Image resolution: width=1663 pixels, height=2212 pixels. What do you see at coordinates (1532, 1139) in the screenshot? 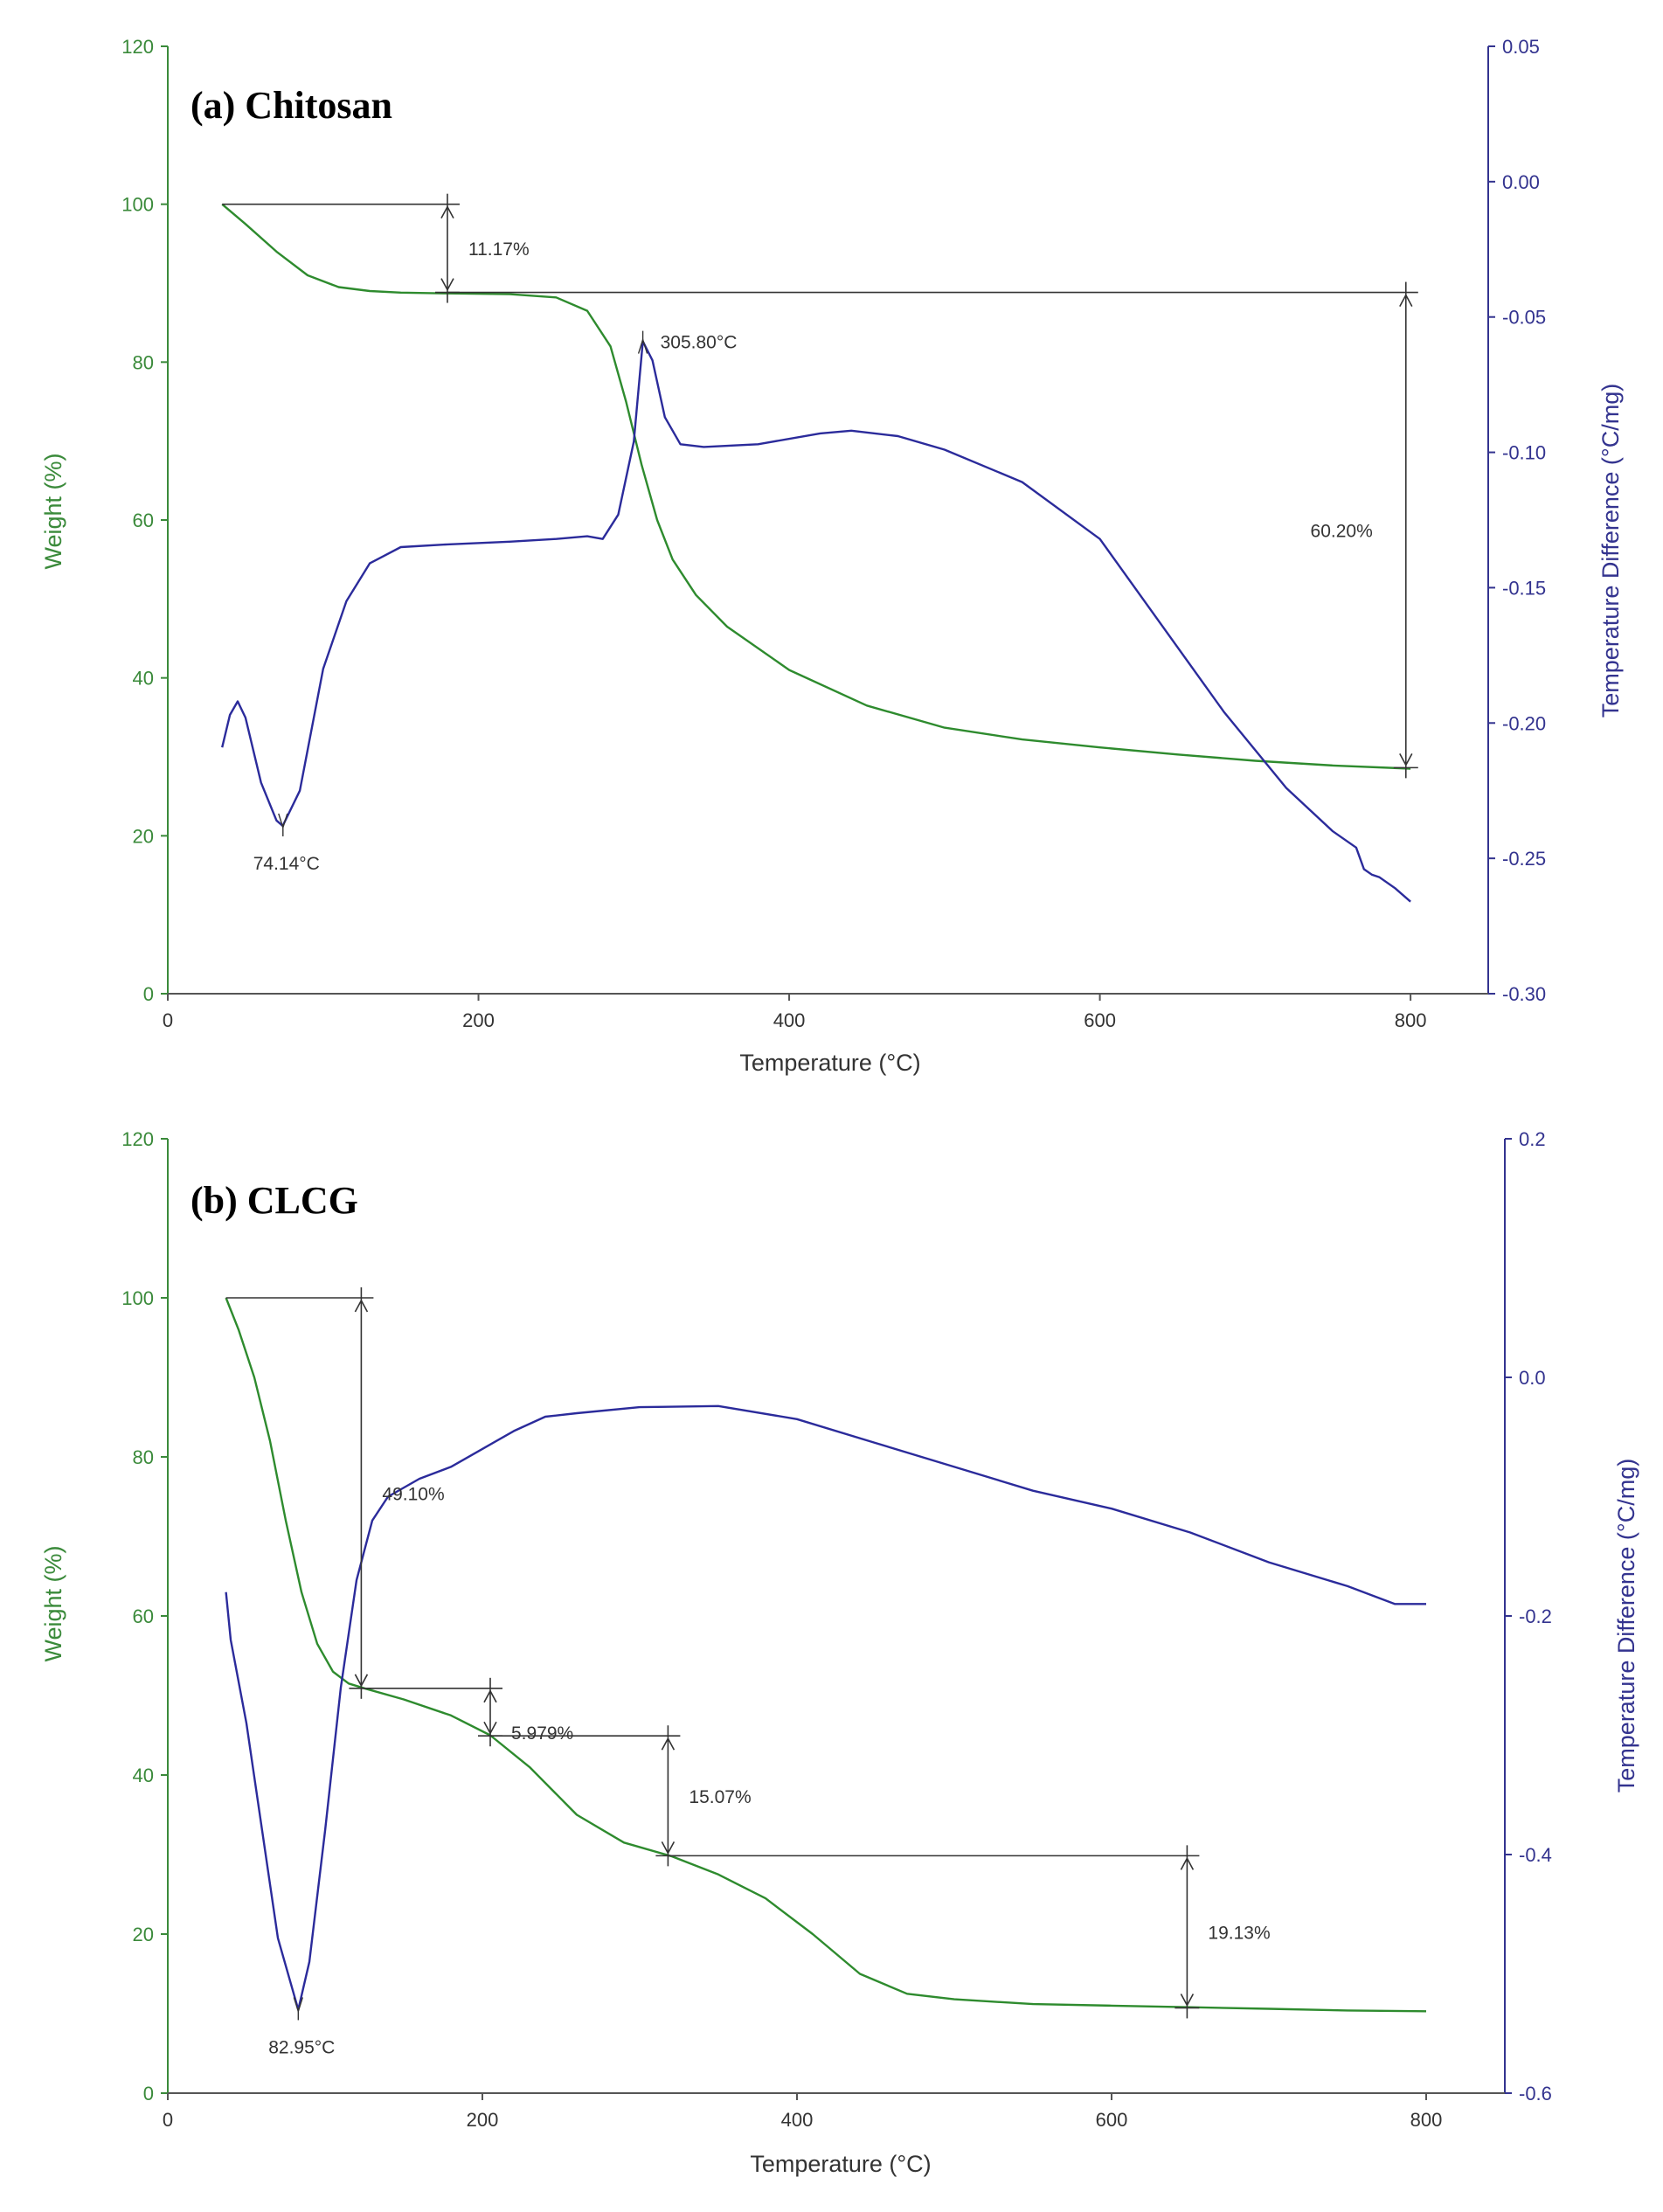
I see `right-tick-label: 0.2` at bounding box center [1532, 1139].